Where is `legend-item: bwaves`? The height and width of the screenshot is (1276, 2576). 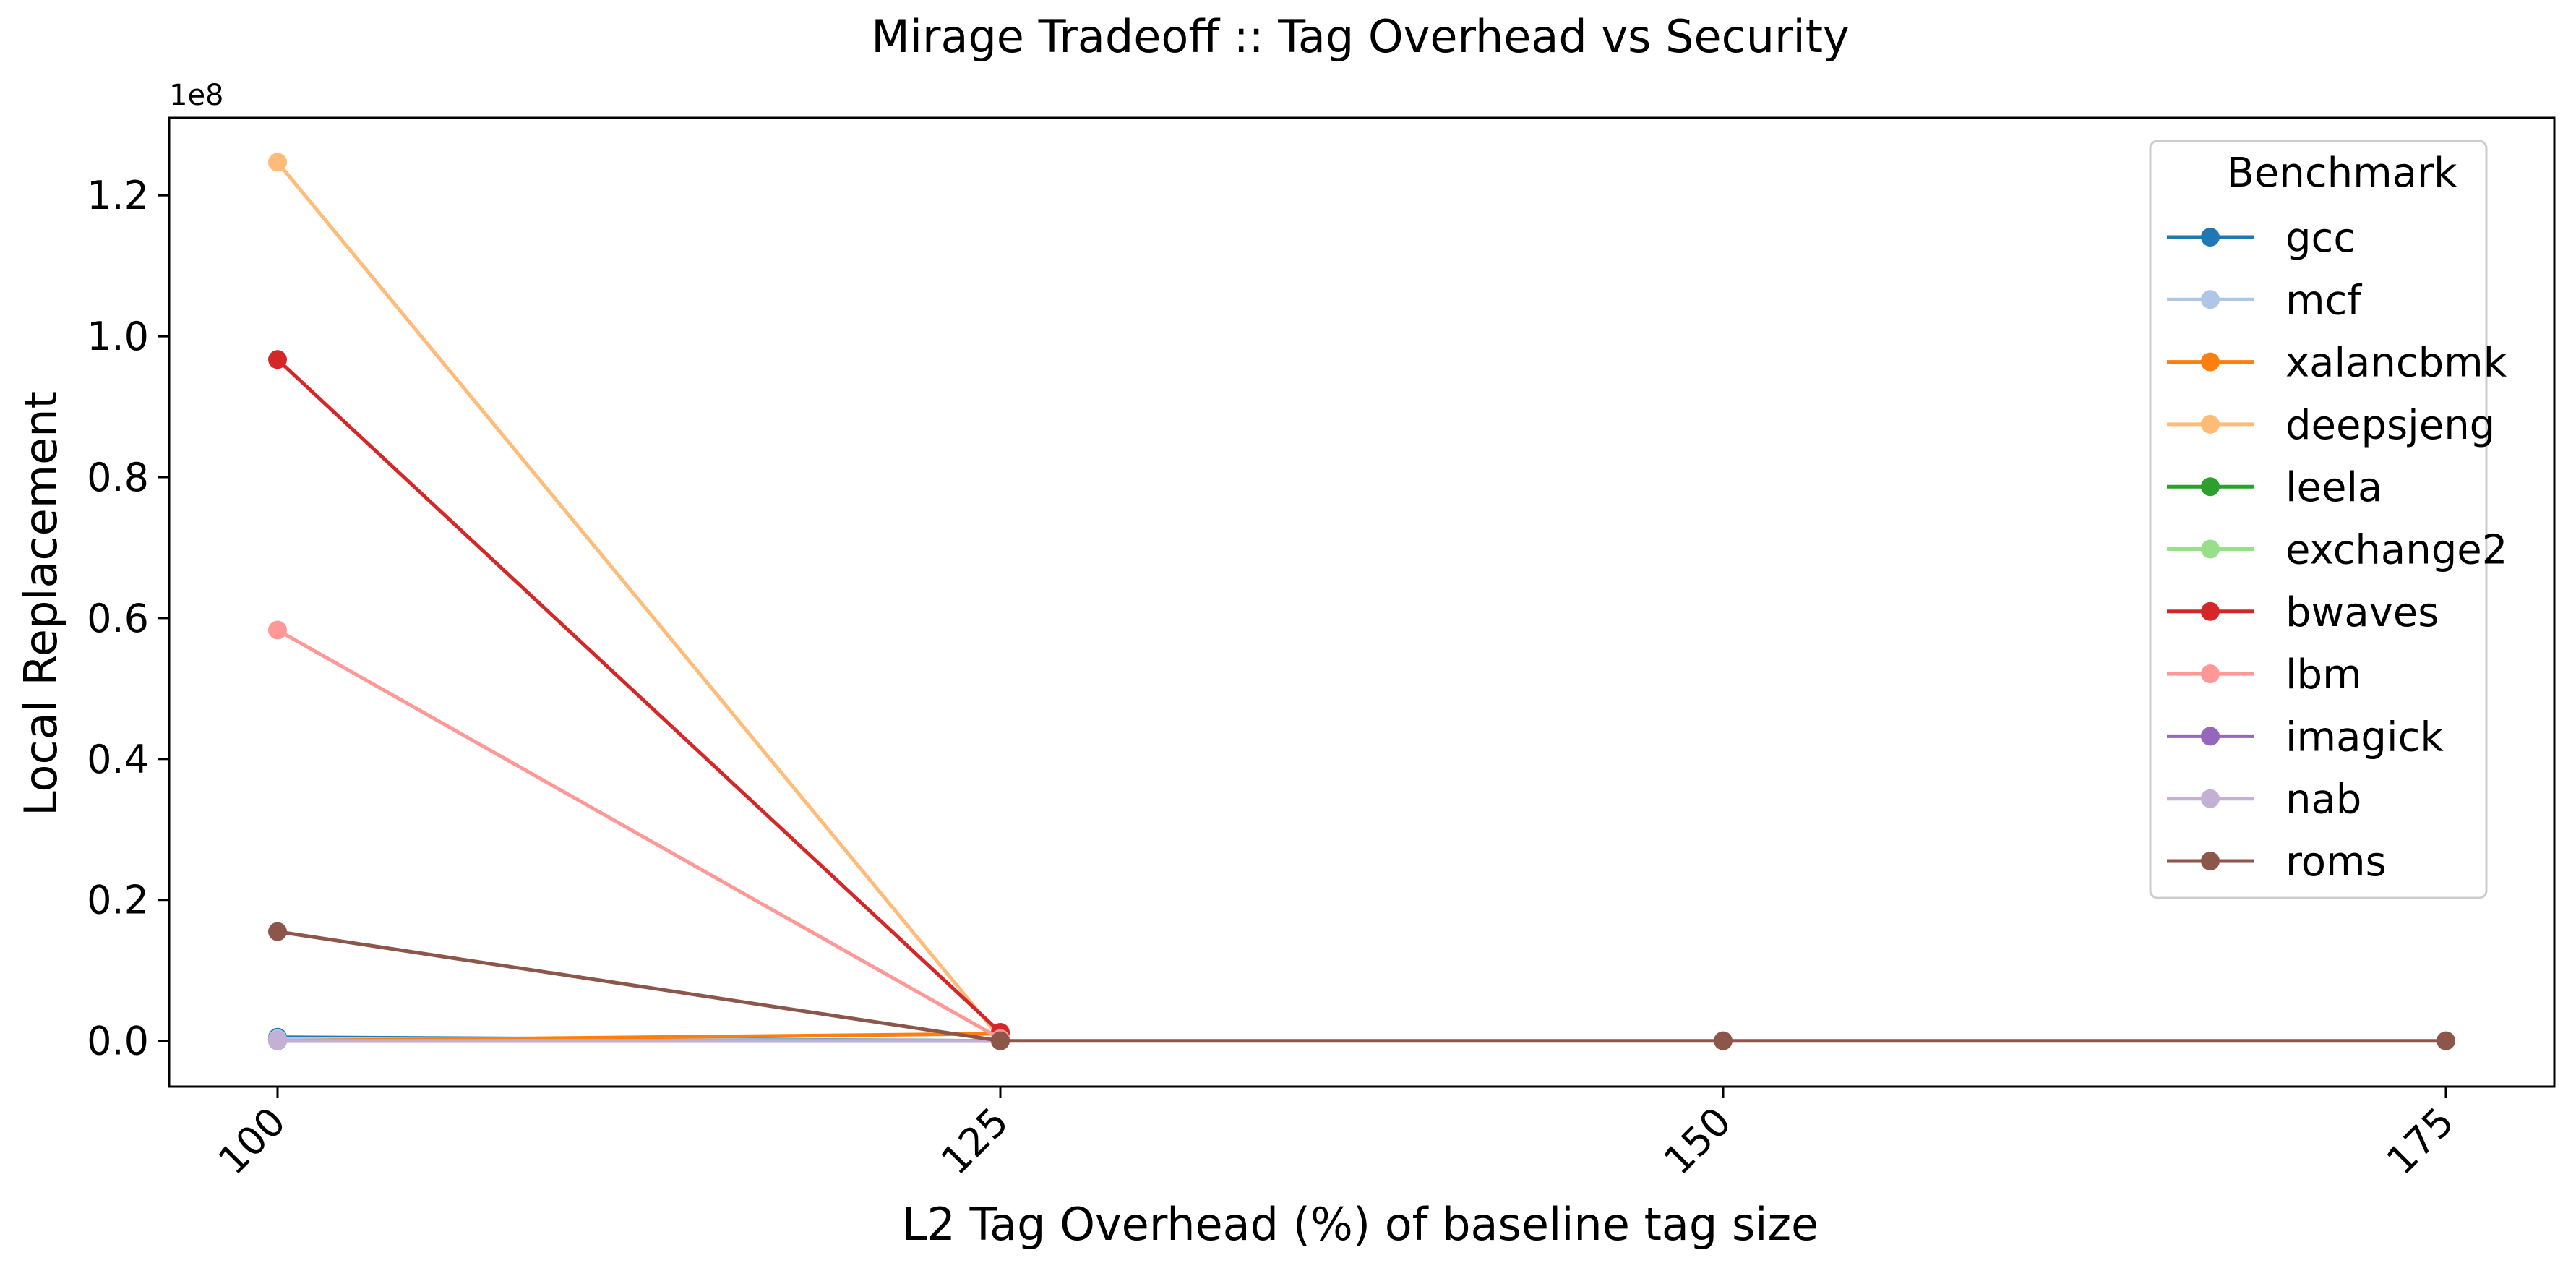 legend-item: bwaves is located at coordinates (2303, 612).